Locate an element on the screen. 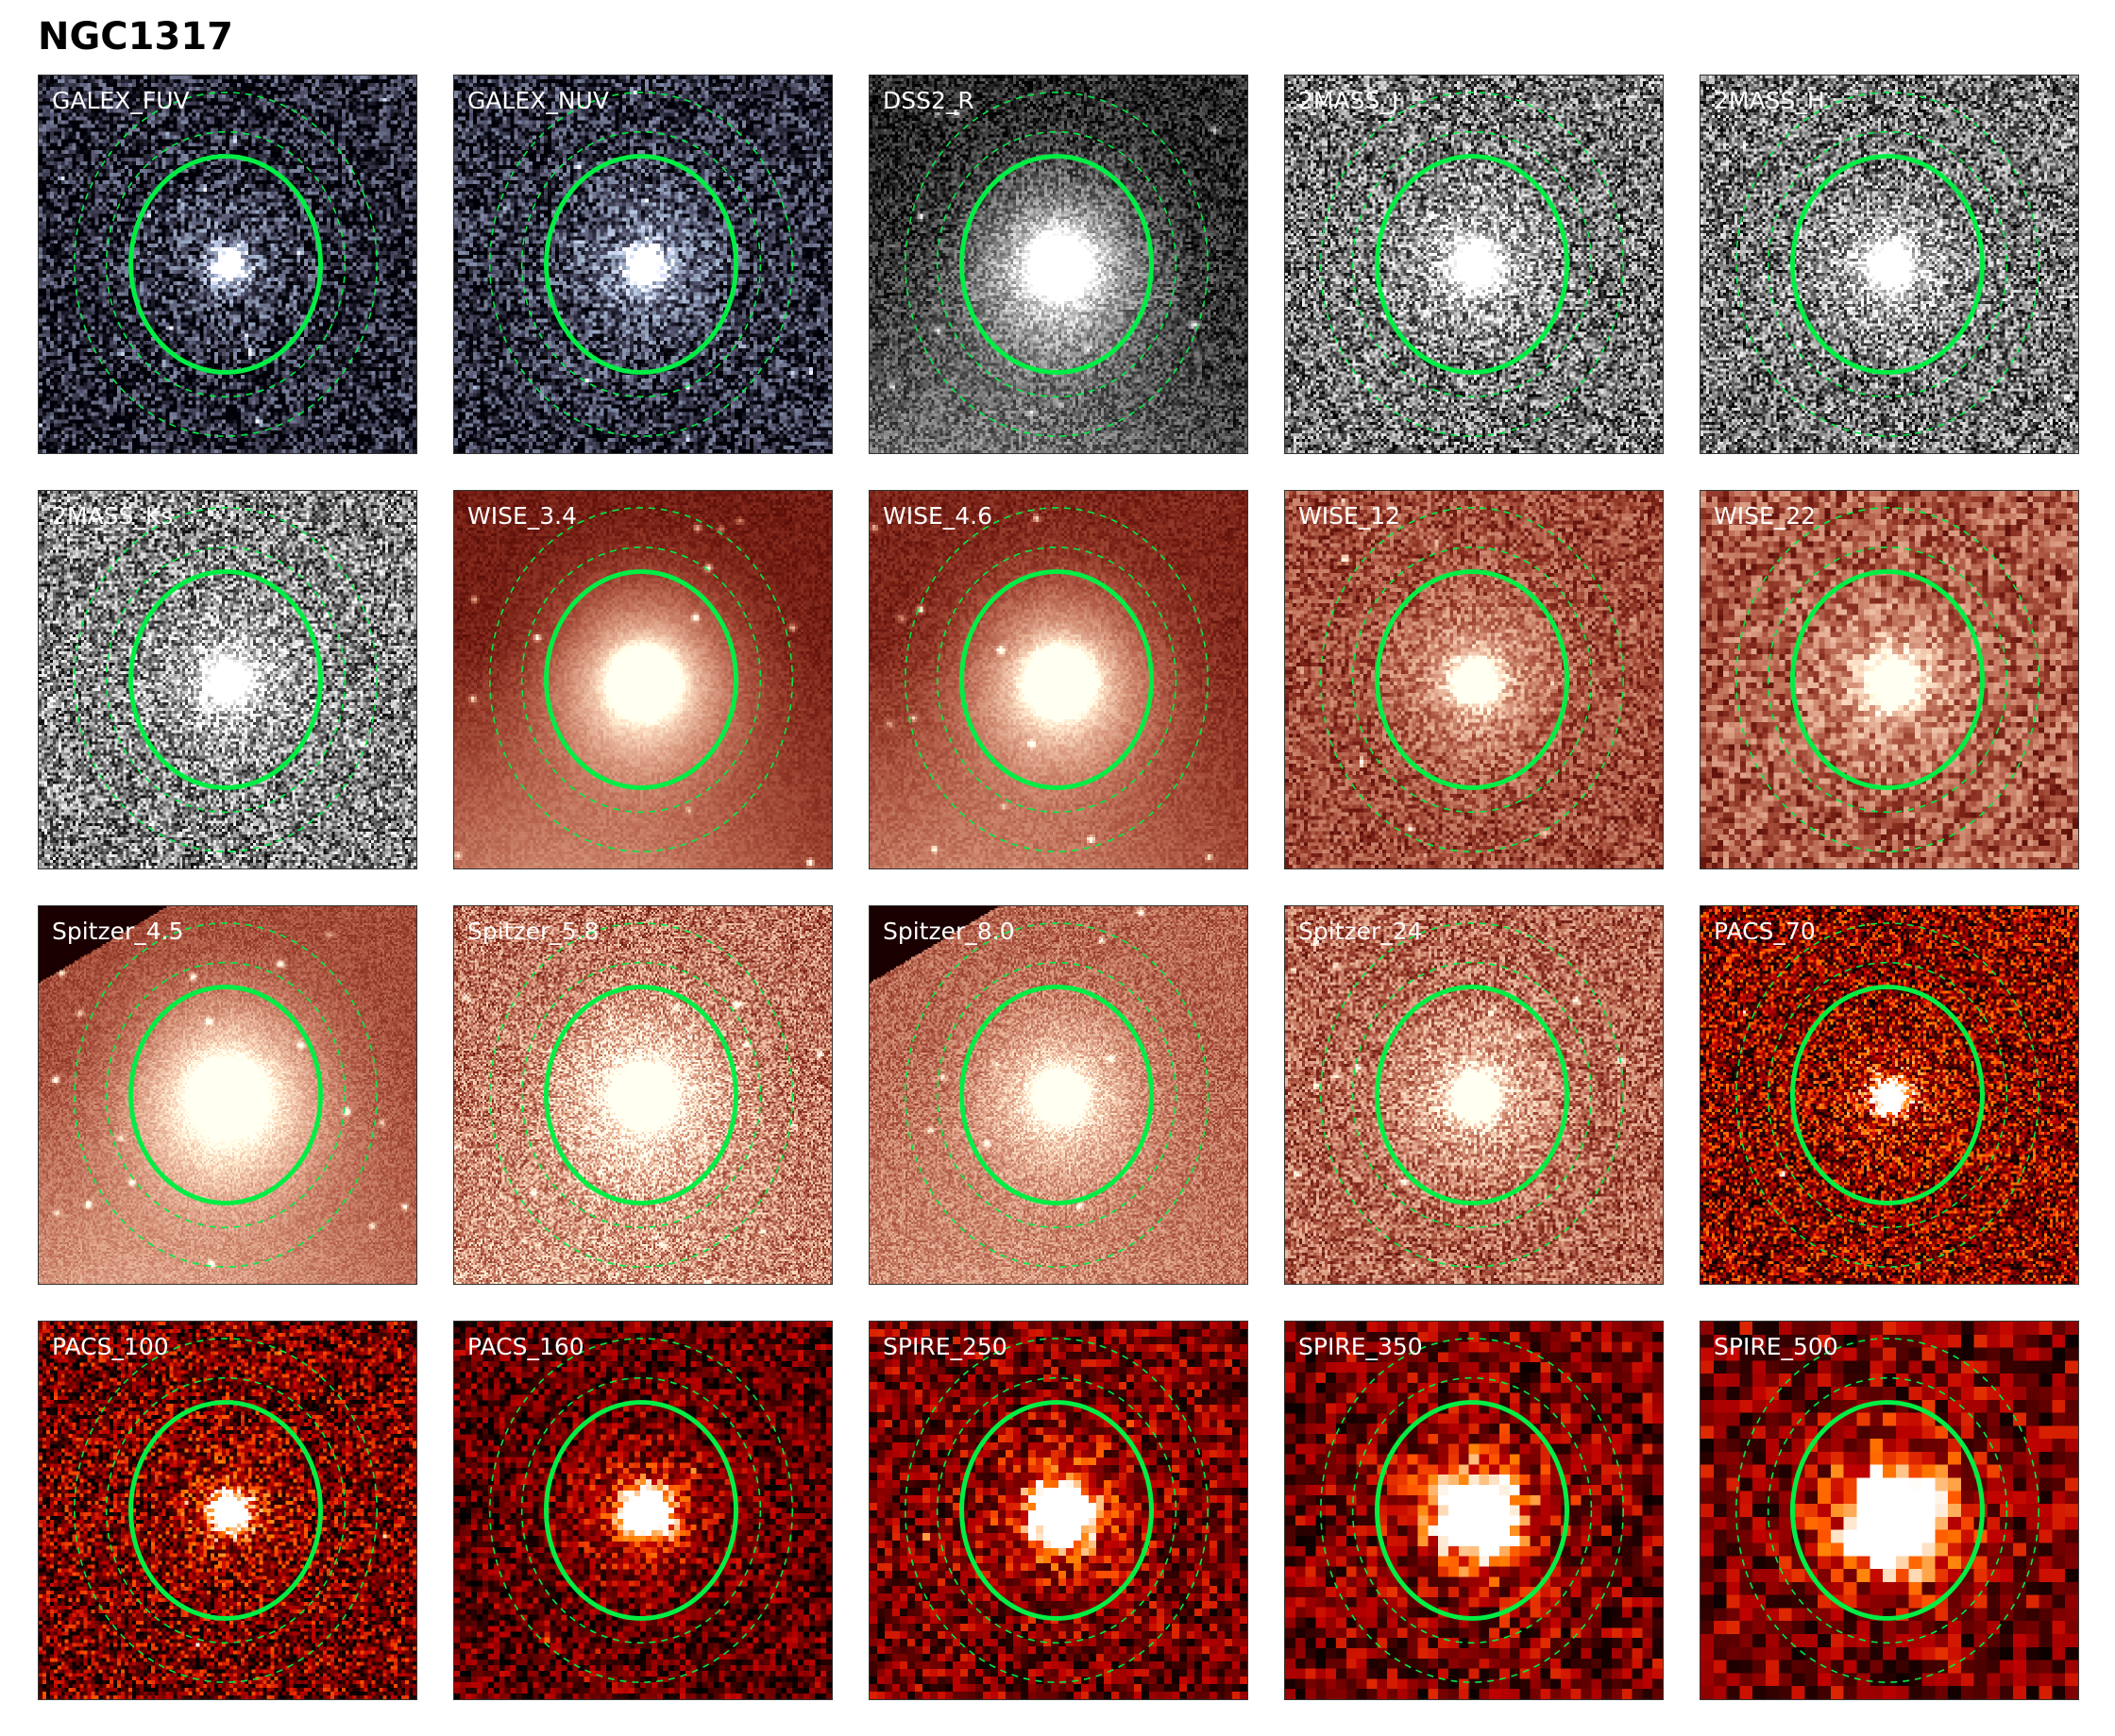 This screenshot has width=2115, height=1736. image-panel-spitzer-5-8: Spitzer_5.8 is located at coordinates (643, 1095).